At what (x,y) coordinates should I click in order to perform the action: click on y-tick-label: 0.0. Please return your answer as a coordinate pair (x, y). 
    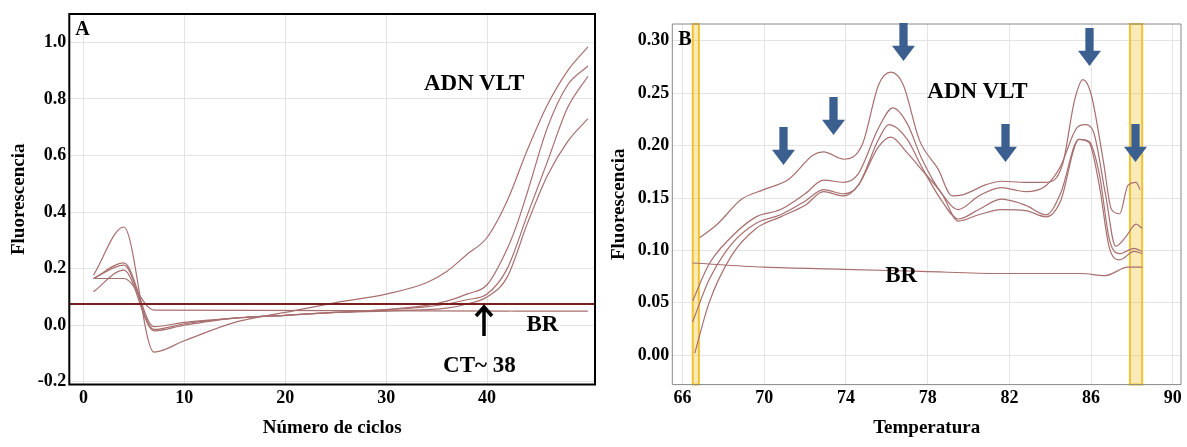
    Looking at the image, I should click on (55, 323).